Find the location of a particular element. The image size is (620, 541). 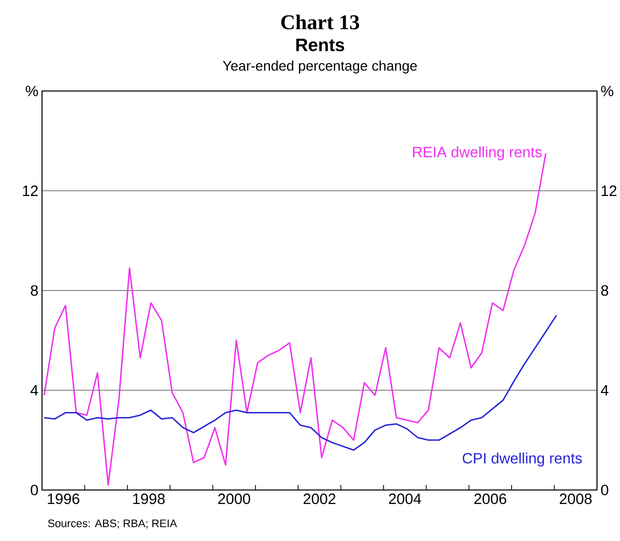

y-tick-label: 8 is located at coordinates (34, 290).